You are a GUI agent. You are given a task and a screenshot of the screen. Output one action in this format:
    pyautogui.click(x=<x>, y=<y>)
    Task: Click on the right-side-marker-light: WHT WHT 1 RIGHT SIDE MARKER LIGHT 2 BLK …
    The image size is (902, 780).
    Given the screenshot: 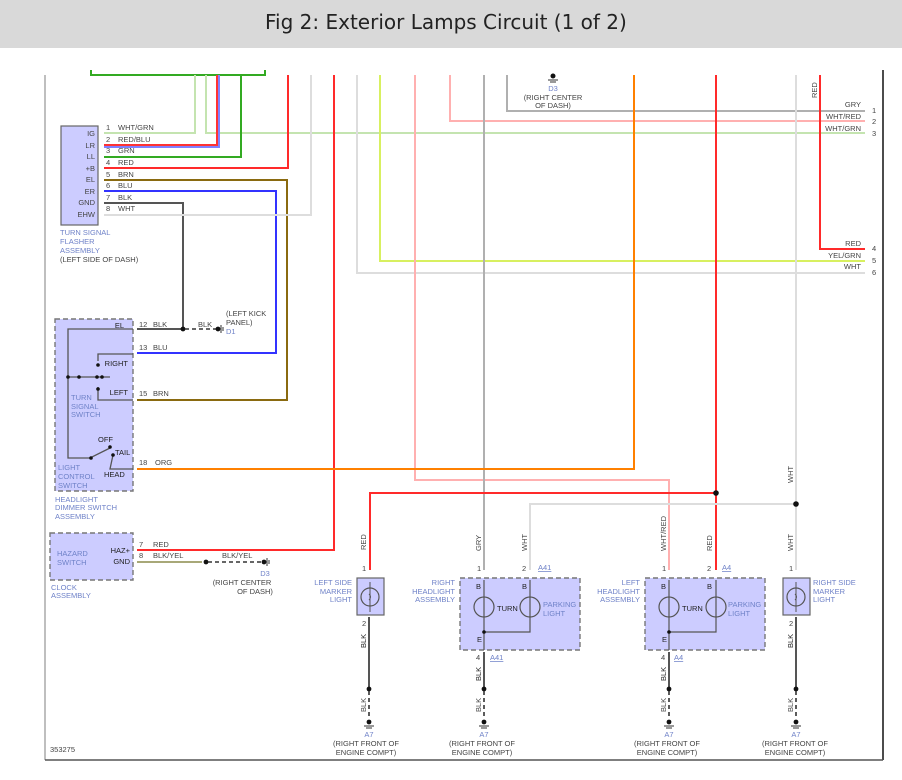 What is the action you would take?
    pyautogui.click(x=819, y=592)
    